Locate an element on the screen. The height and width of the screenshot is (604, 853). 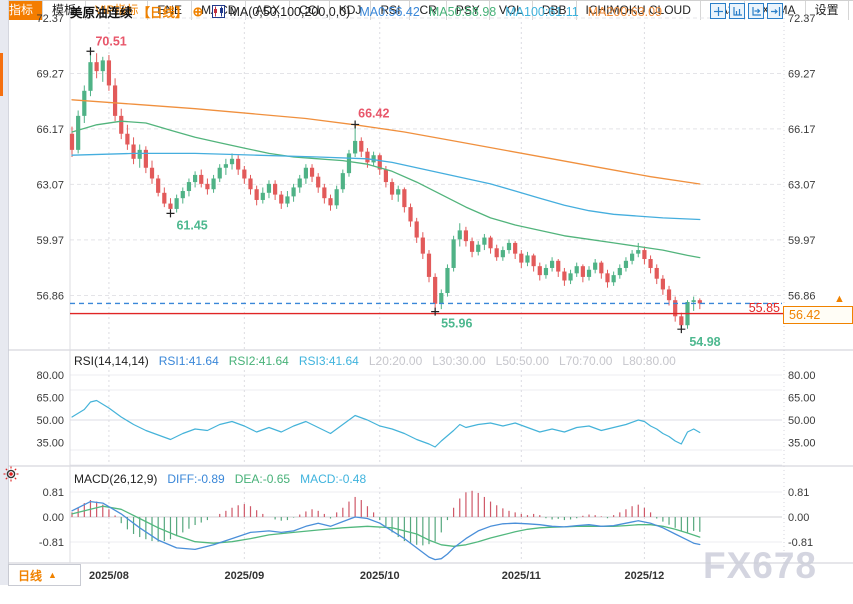
triangle-up-icon: ▲ is located at coordinates (52, 575).